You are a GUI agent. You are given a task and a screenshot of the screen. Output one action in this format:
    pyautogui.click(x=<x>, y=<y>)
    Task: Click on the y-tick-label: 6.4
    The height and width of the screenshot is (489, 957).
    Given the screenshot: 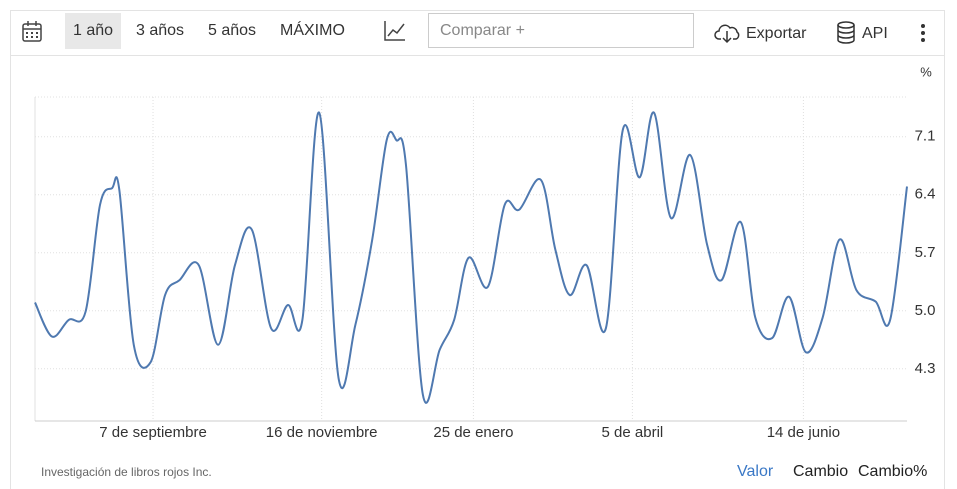 What is the action you would take?
    pyautogui.click(x=925, y=194)
    